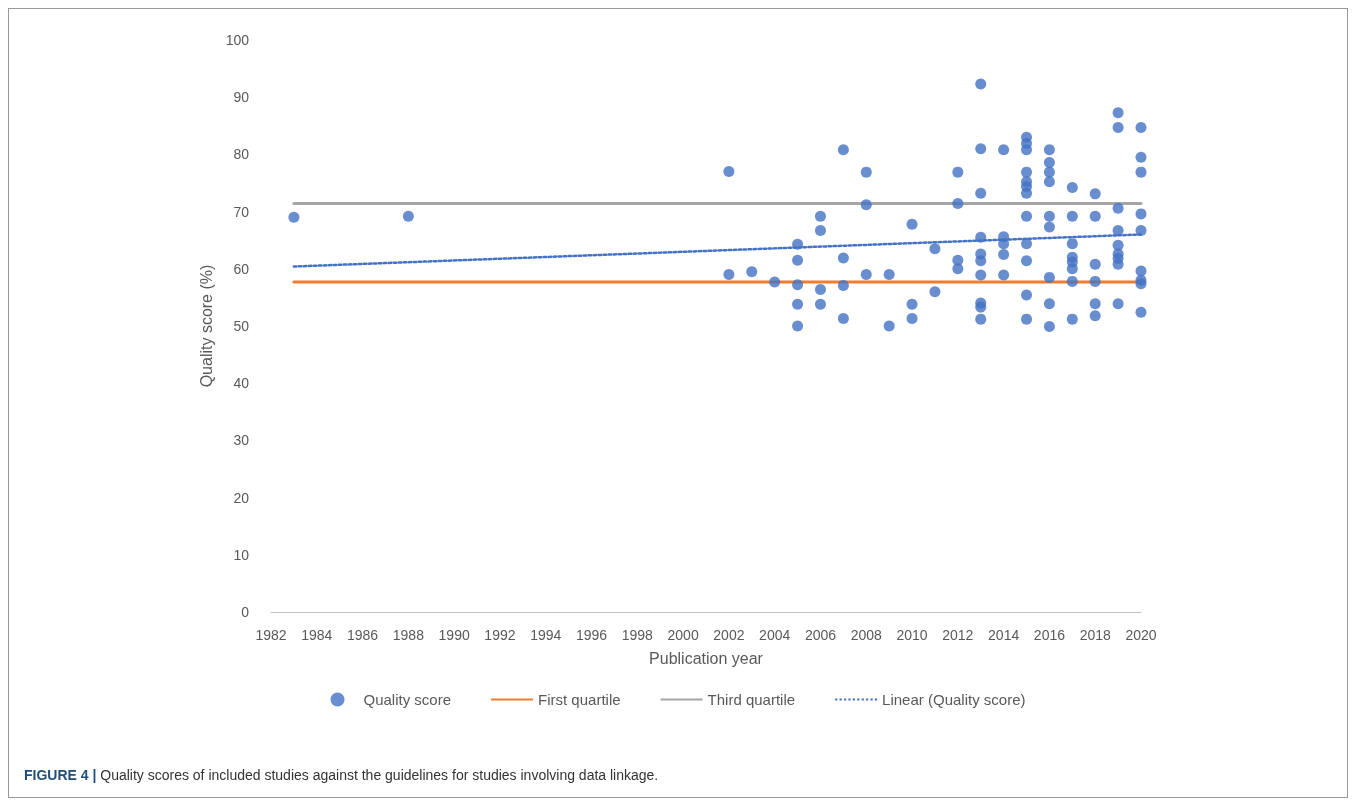  Describe the element at coordinates (271, 635) in the screenshot. I see `x-tick-label: 1982` at that location.